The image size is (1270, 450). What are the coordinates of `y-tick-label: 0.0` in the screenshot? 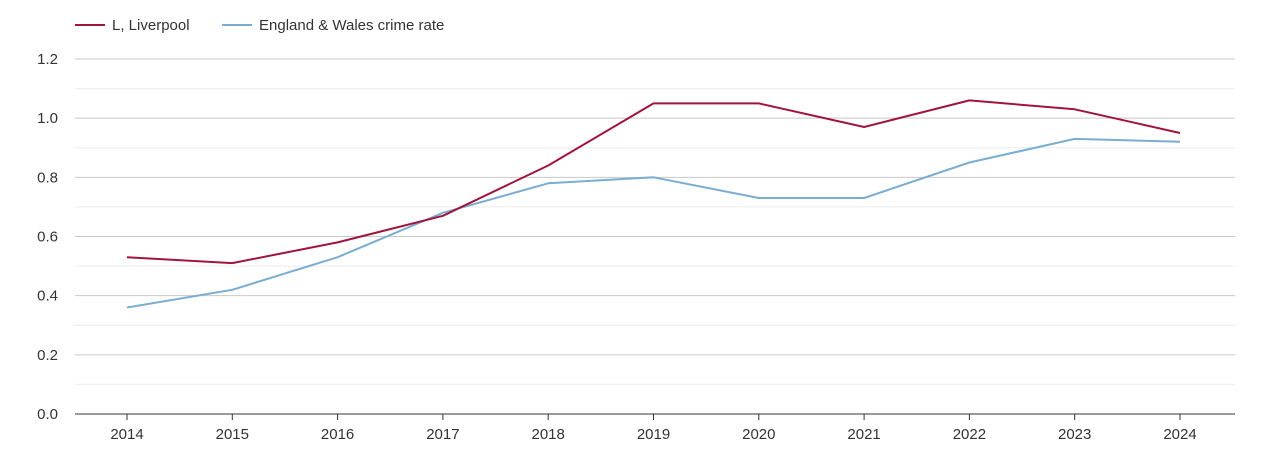 It's located at (47, 414).